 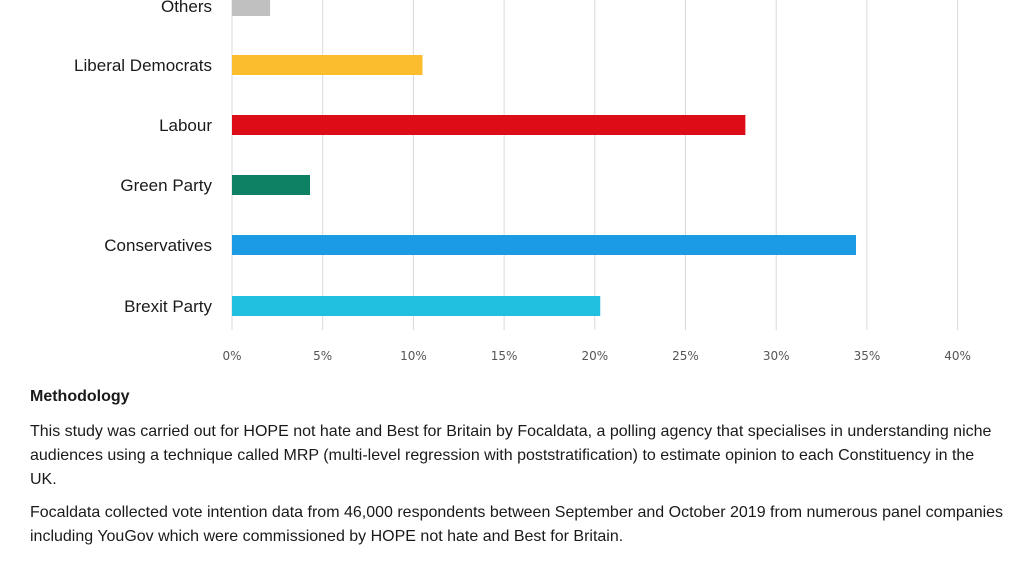 What do you see at coordinates (327, 65) in the screenshot?
I see `bar-liberal-democrats` at bounding box center [327, 65].